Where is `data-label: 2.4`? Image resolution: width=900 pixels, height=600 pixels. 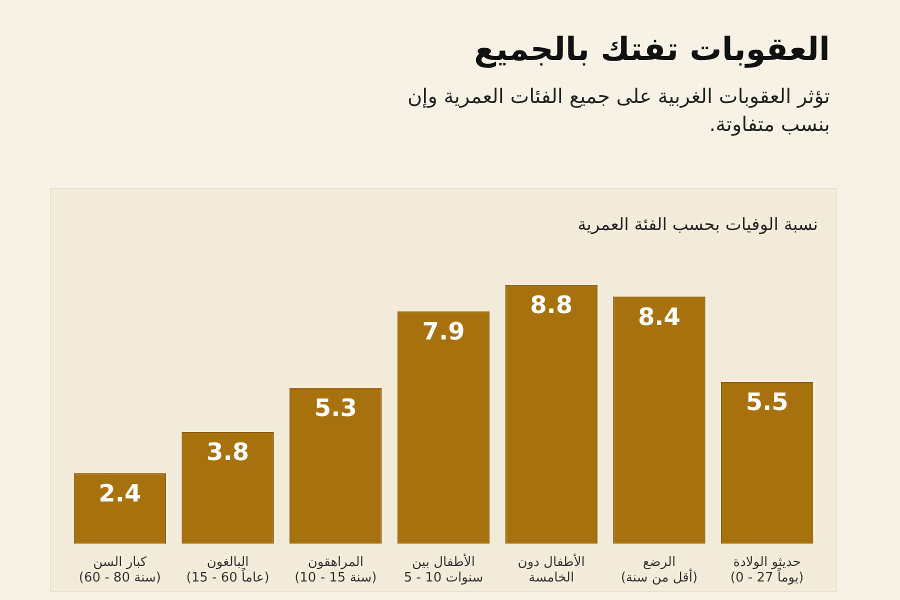
data-label: 2.4 is located at coordinates (120, 493).